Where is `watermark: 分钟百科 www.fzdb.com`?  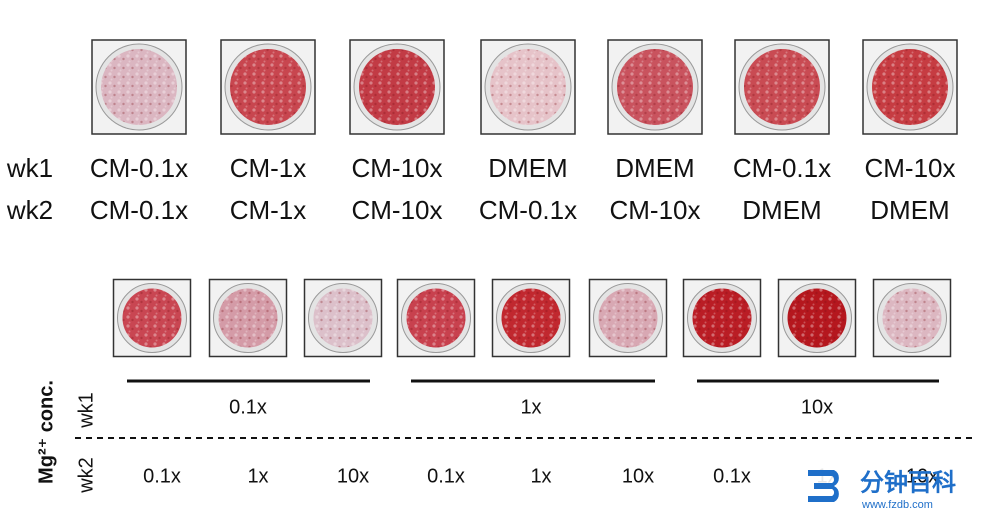 watermark: 分钟百科 www.fzdb.com is located at coordinates (879, 488).